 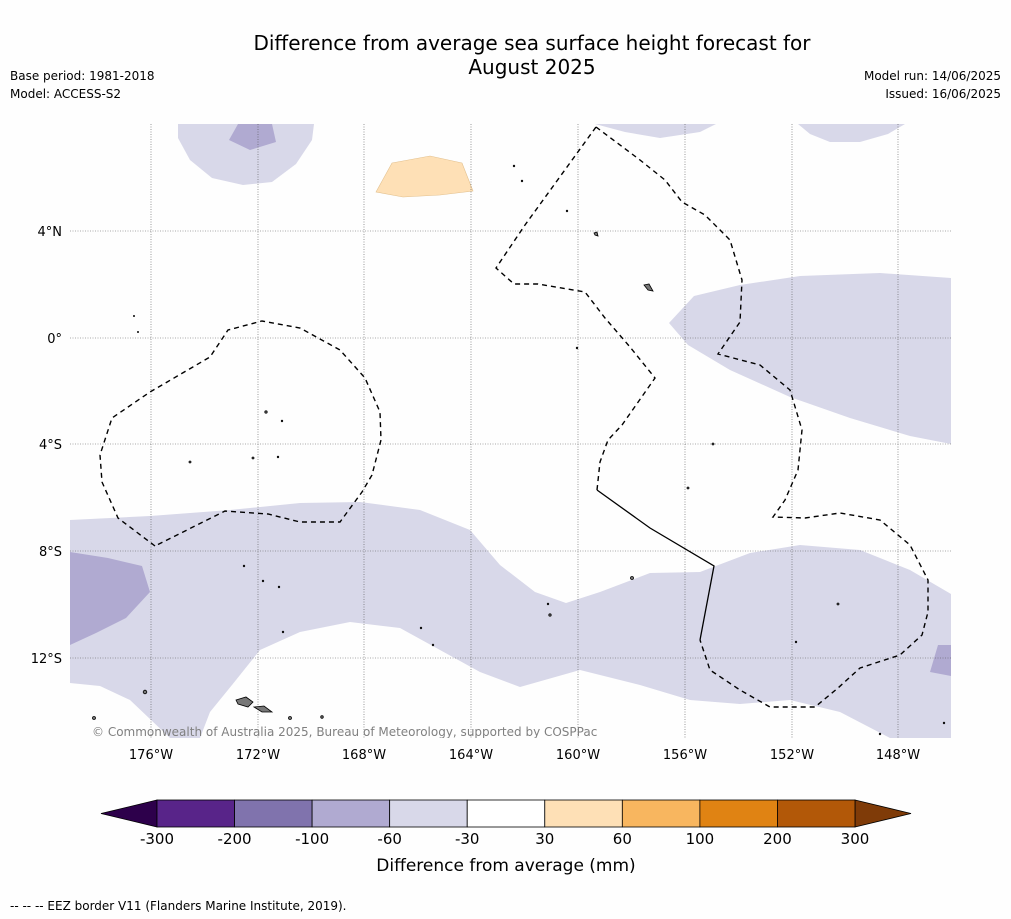 What do you see at coordinates (54, 339) in the screenshot?
I see `lat-label: 0°` at bounding box center [54, 339].